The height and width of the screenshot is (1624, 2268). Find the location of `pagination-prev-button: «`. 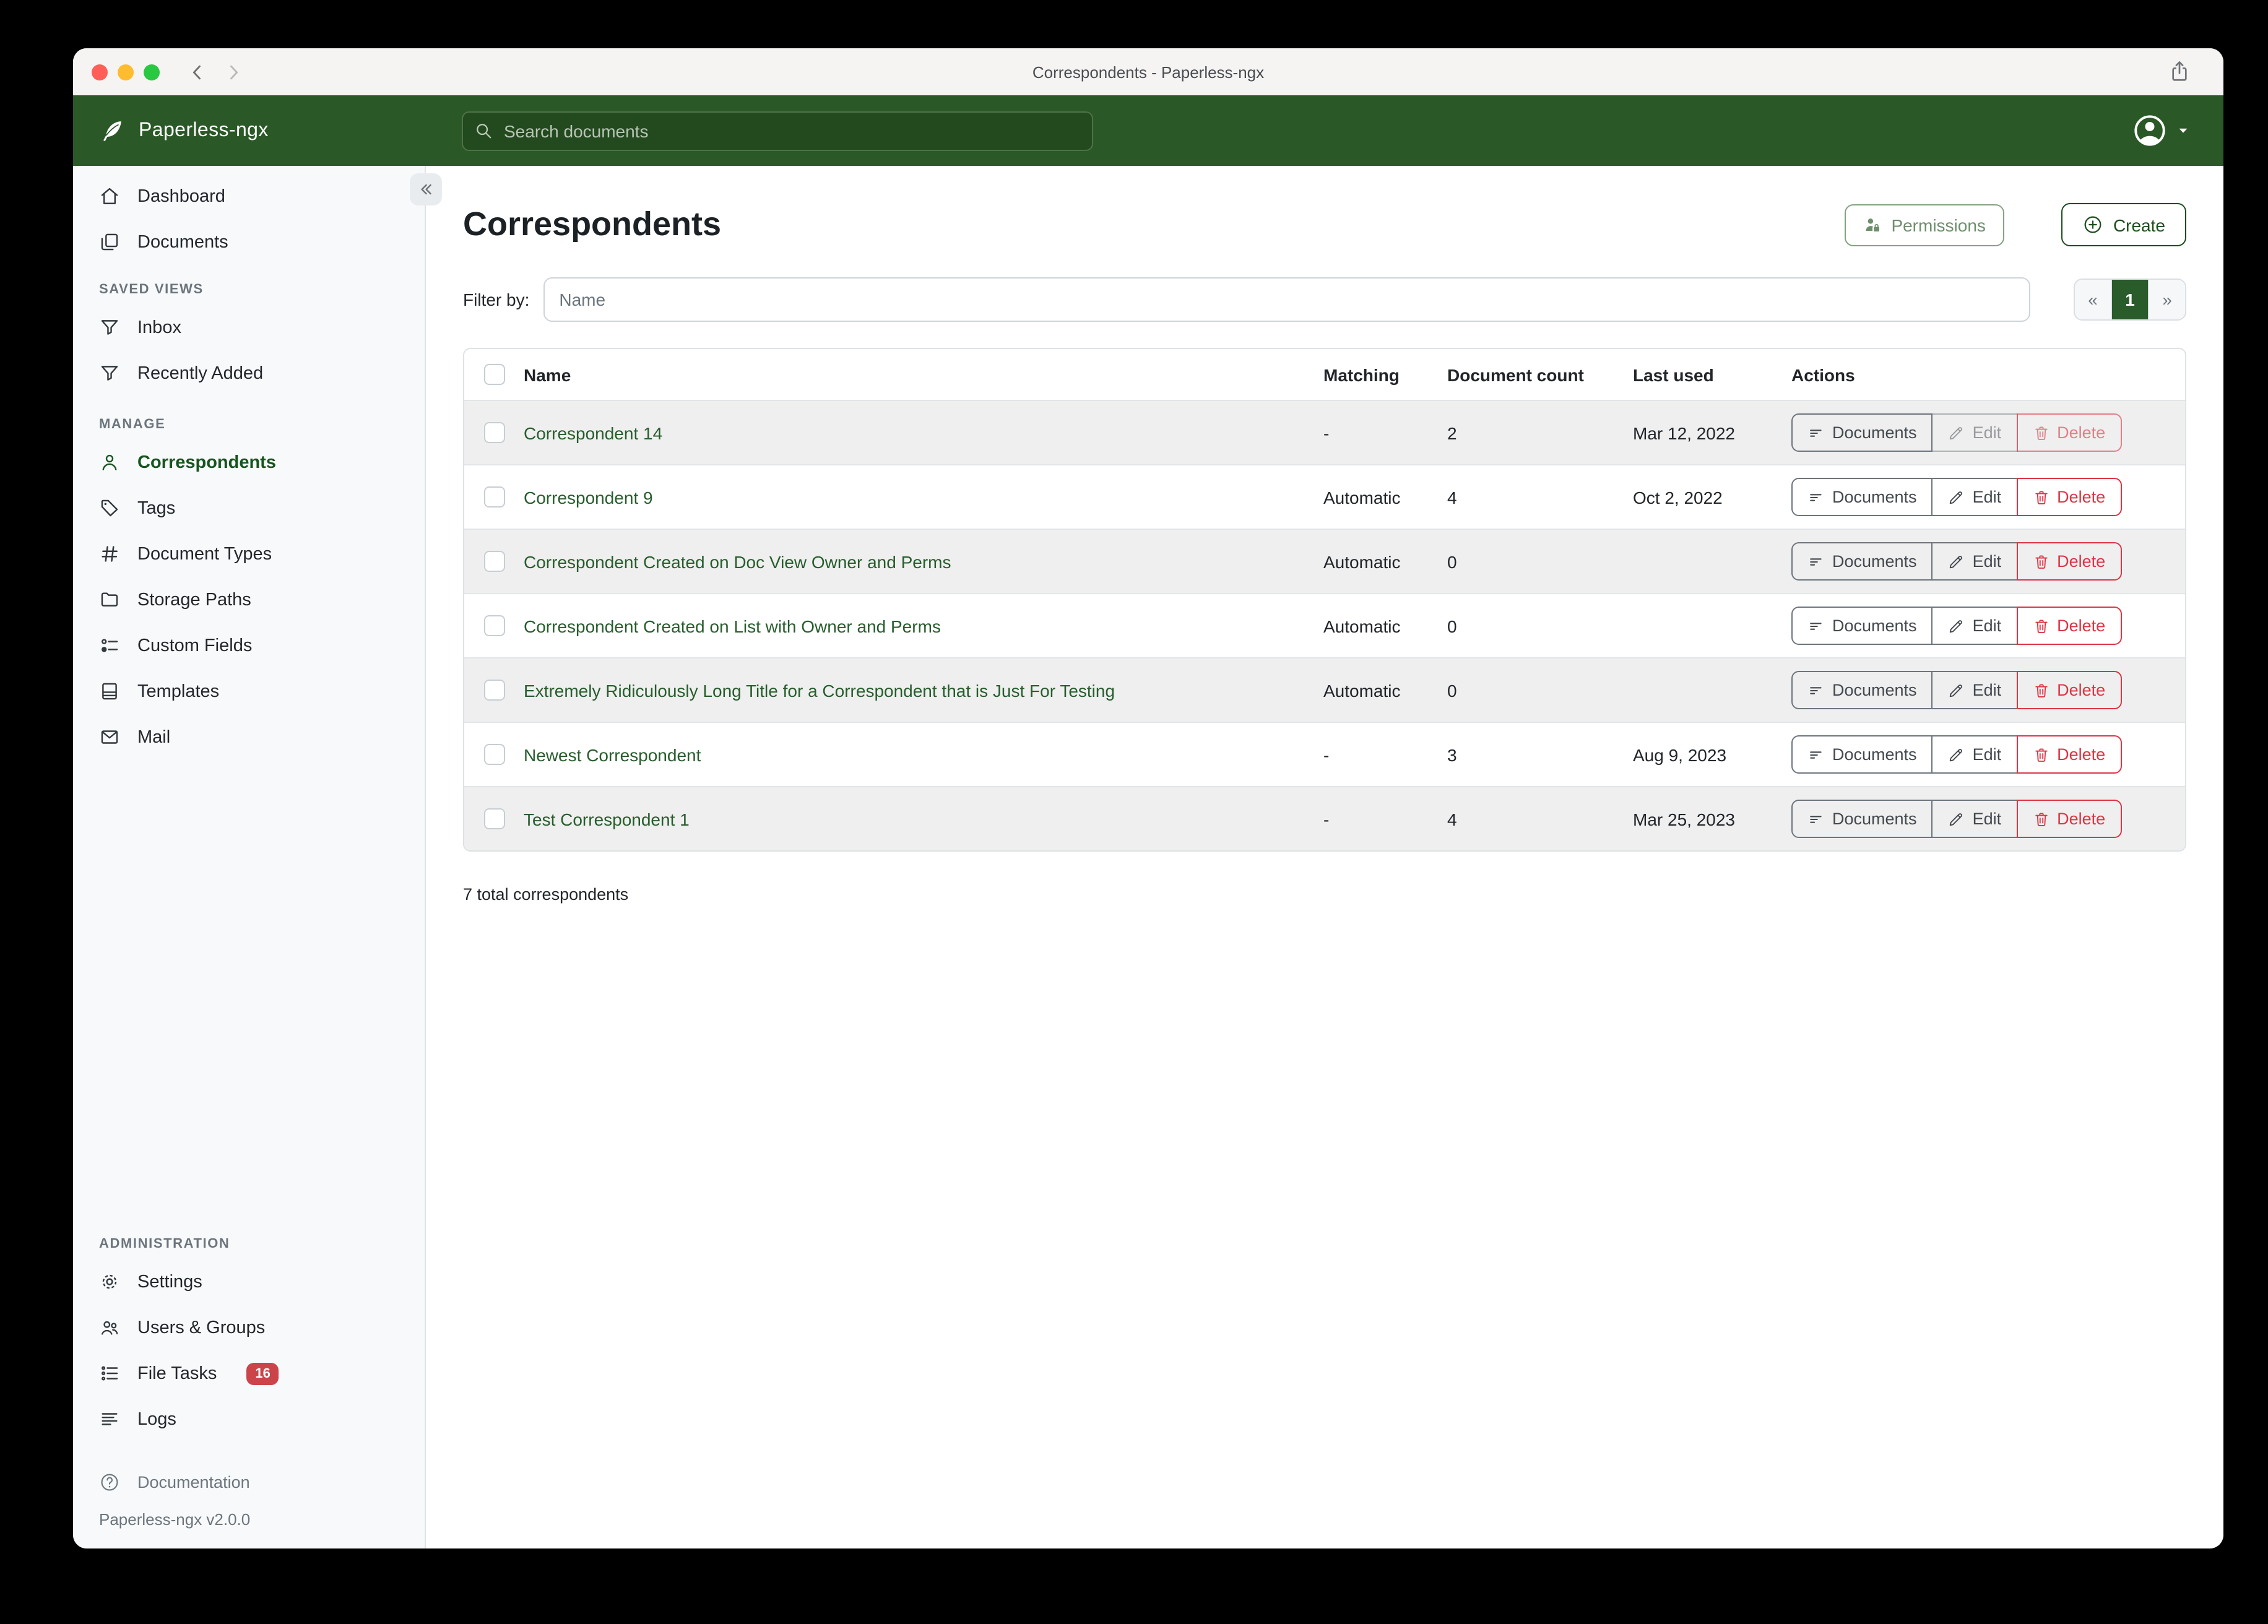

pagination-prev-button: « is located at coordinates (2093, 299).